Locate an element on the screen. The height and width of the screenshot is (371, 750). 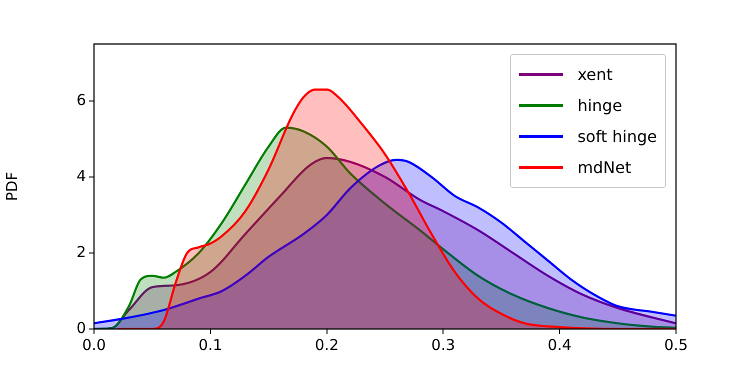
legend-label: hinge is located at coordinates (599, 106).